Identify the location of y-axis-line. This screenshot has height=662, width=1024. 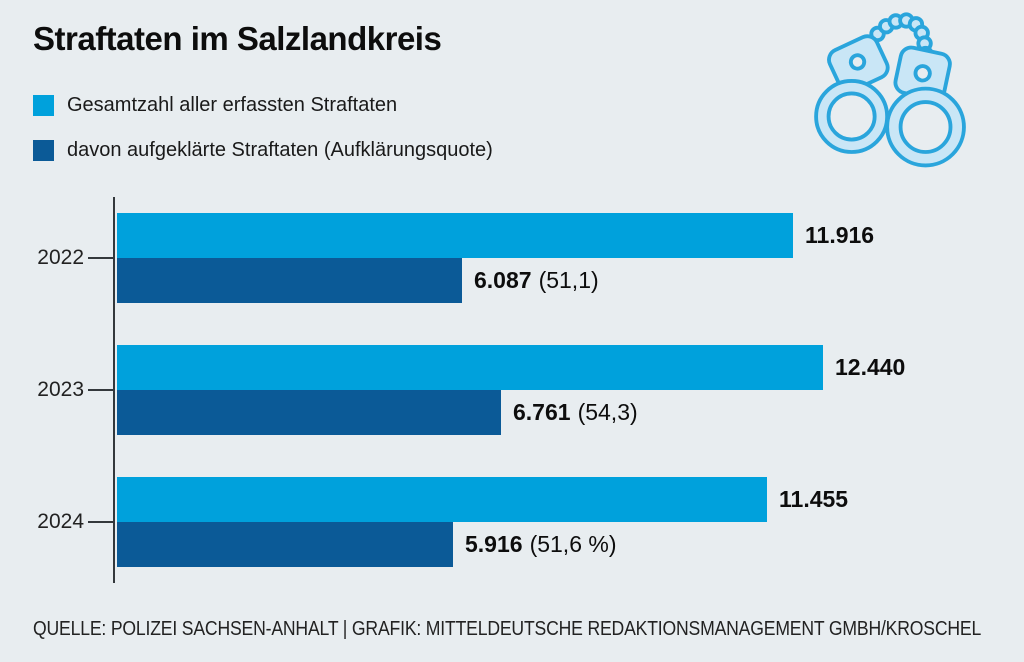
(114, 390).